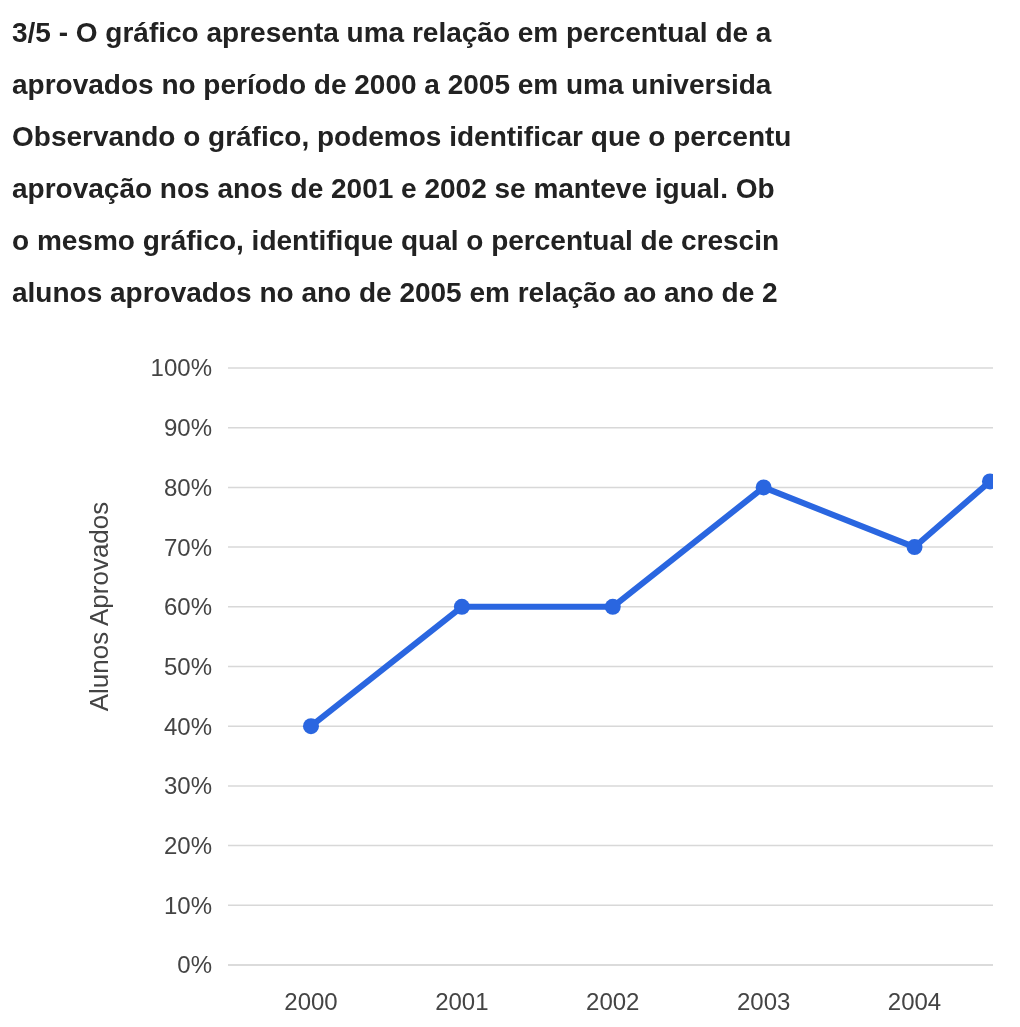 This screenshot has height=1027, width=1020. I want to click on y-tick-label: 90%, so click(187, 428).